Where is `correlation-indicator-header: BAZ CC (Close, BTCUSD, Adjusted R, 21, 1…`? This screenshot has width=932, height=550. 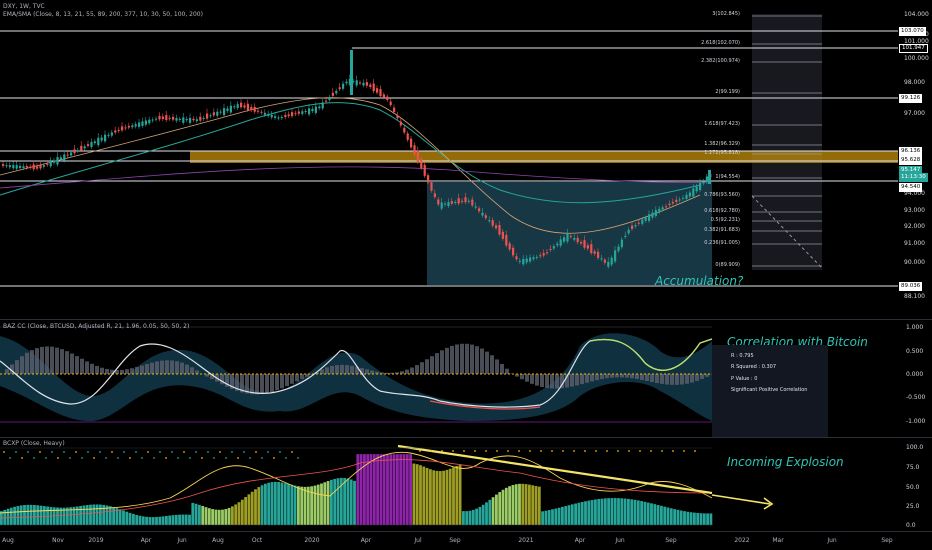
correlation-indicator-header: BAZ CC (Close, BTCUSD, Adjusted R, 21, 1… is located at coordinates (96, 326).